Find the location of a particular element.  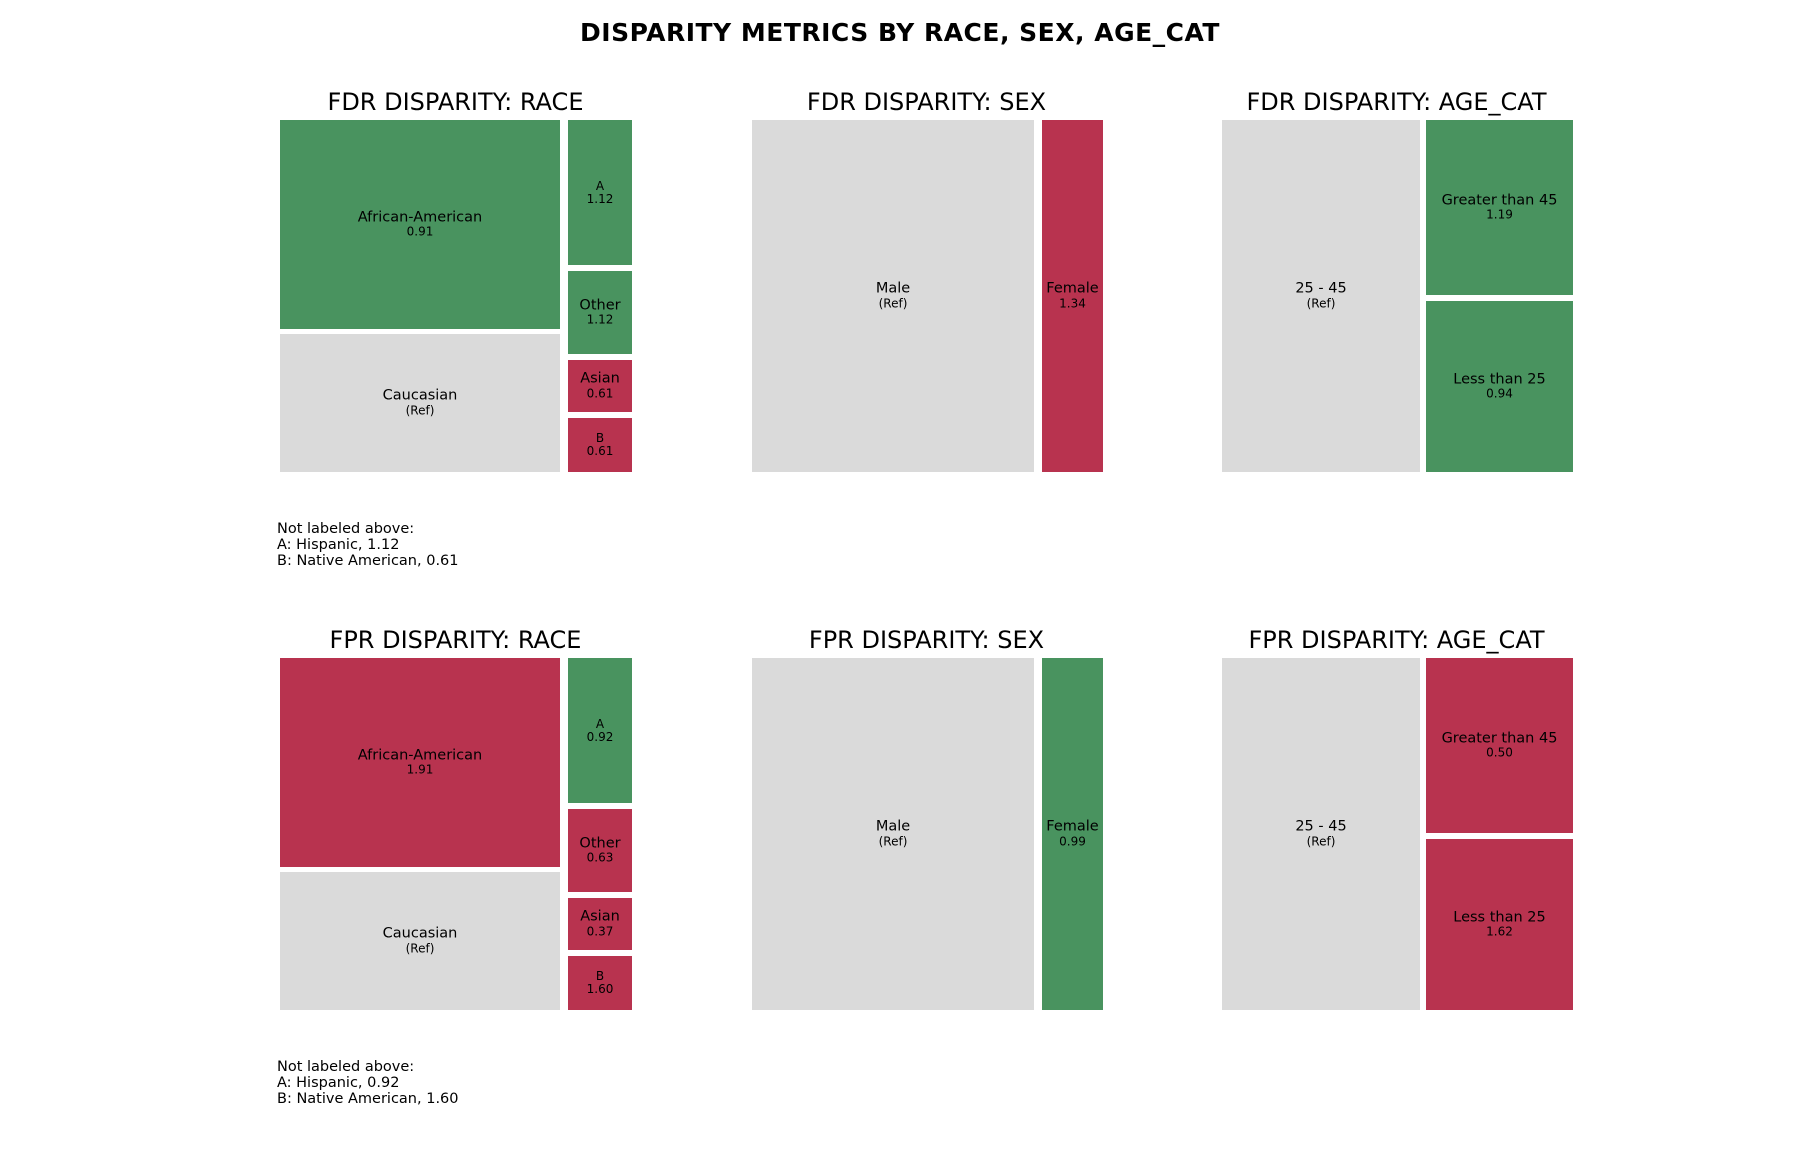

tile-label-group: A 1.12 is located at coordinates (600, 192).